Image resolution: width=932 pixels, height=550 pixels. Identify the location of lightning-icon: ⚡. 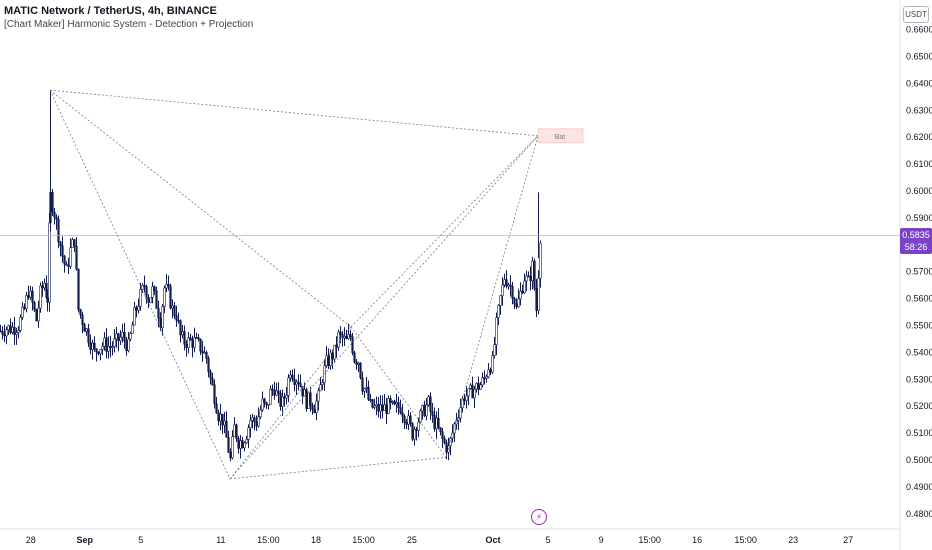
(539, 517).